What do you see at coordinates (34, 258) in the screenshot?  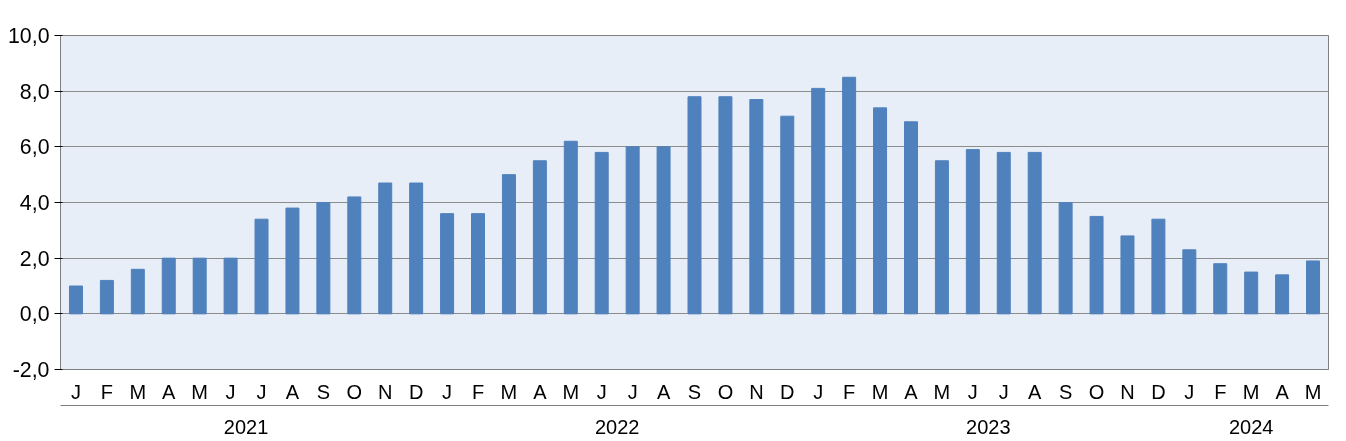 I see `y-tick-label: 2,0` at bounding box center [34, 258].